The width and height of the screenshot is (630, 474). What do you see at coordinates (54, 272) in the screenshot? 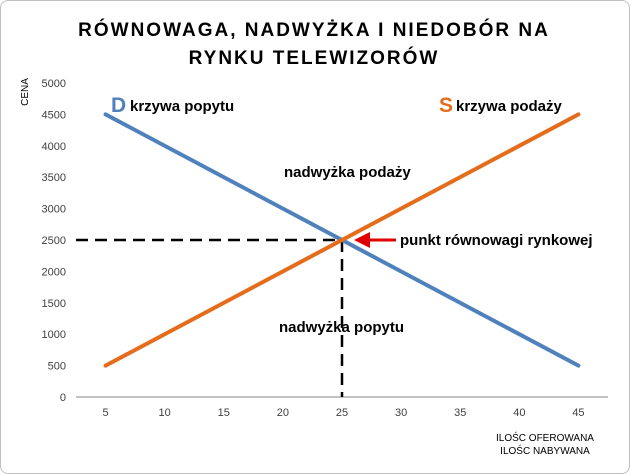
I see `y-tick-label: 2000` at bounding box center [54, 272].